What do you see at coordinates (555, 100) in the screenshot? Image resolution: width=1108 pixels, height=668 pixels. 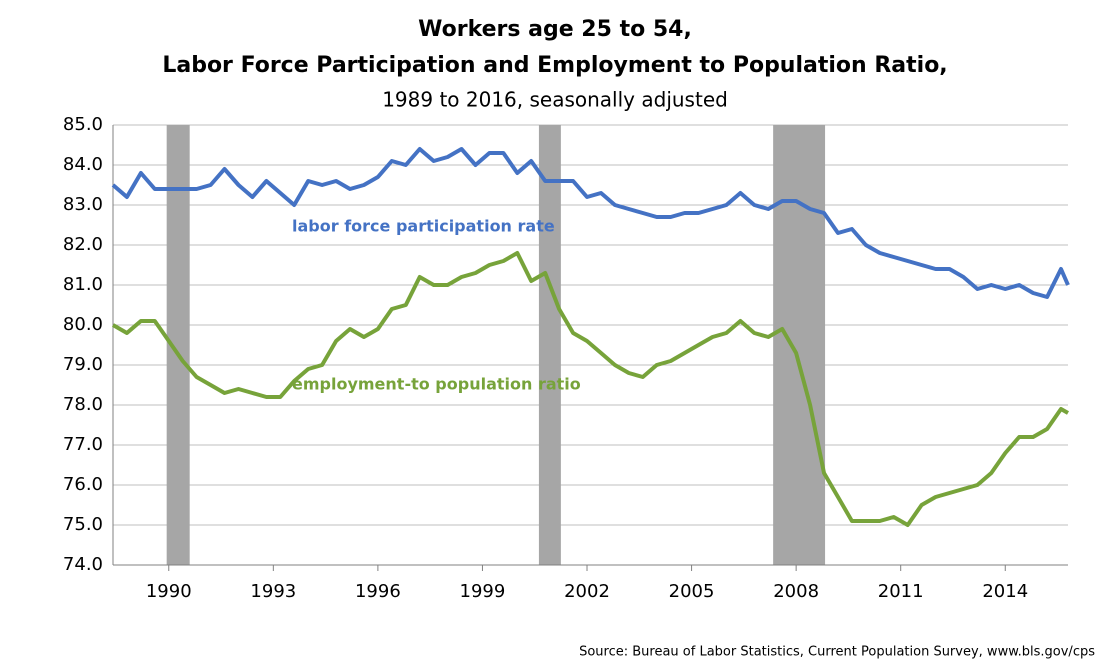 I see `chart-subtitle: 1989 to 2016, seasonally adjusted` at bounding box center [555, 100].